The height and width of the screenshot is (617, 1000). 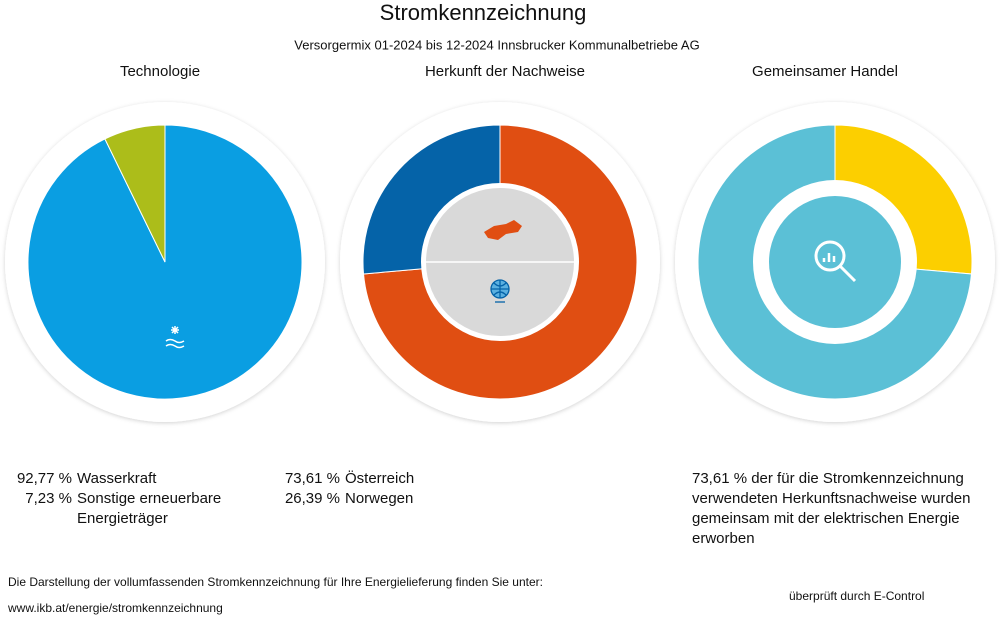 What do you see at coordinates (135, 193) in the screenshot?
I see `slice` at bounding box center [135, 193].